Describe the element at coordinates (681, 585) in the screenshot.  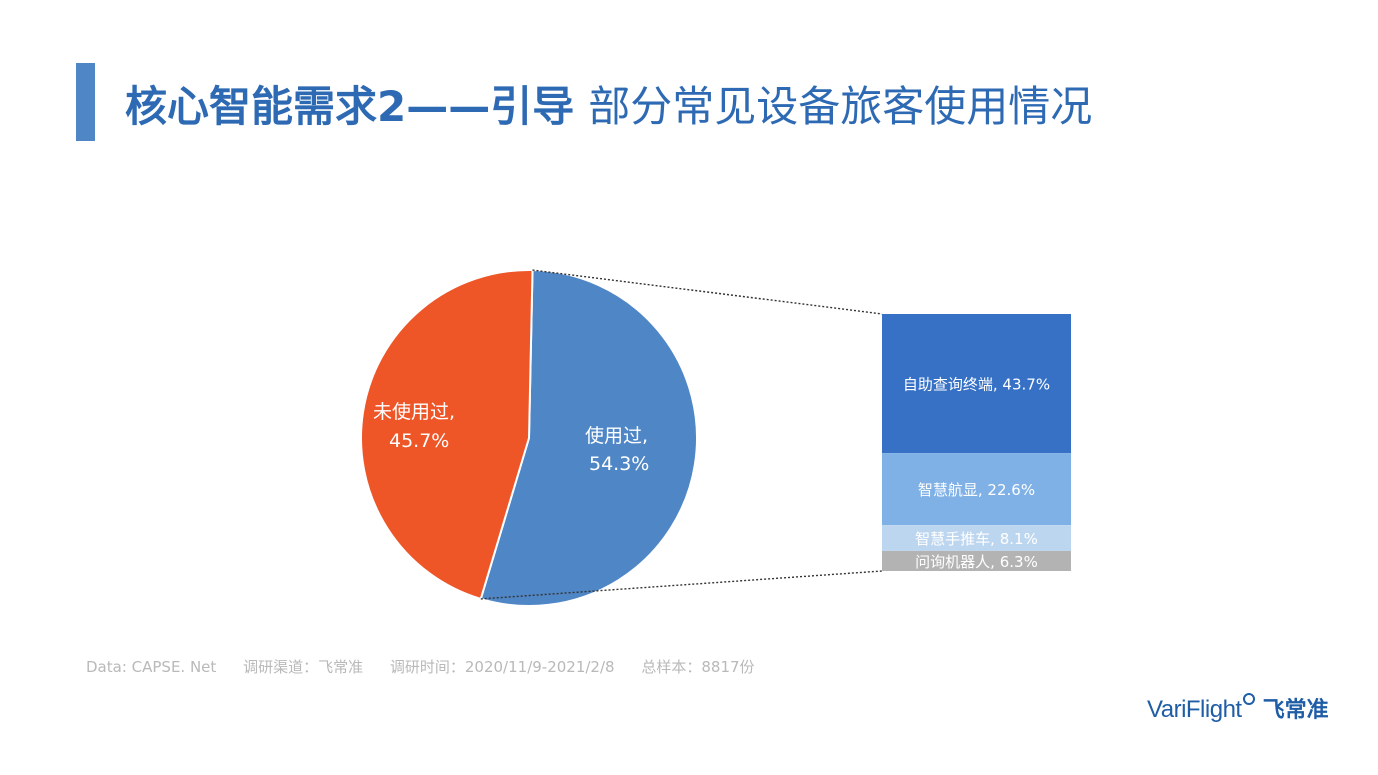
I see `connector-bottom` at that location.